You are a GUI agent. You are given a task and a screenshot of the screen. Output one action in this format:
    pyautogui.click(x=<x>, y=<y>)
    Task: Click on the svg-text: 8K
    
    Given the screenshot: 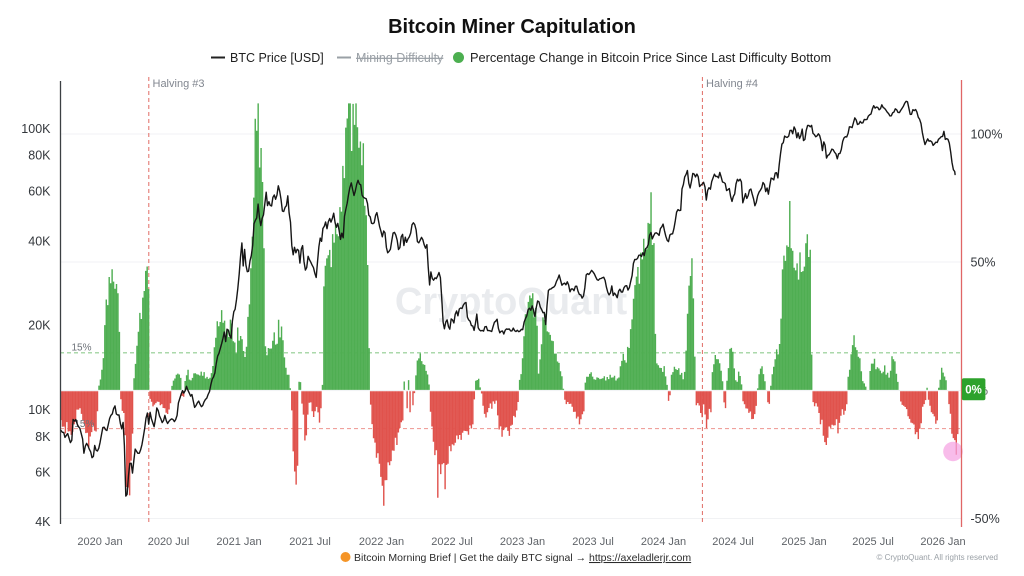 What is the action you would take?
    pyautogui.click(x=43, y=437)
    